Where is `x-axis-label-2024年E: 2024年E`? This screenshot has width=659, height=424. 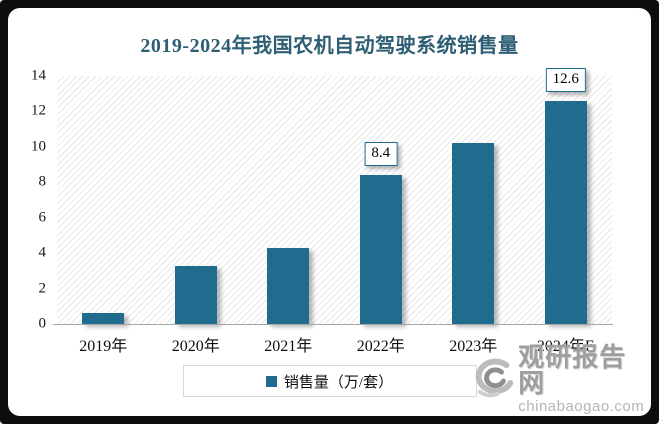
x-axis-label-2024年E: 2024年E is located at coordinates (565, 346).